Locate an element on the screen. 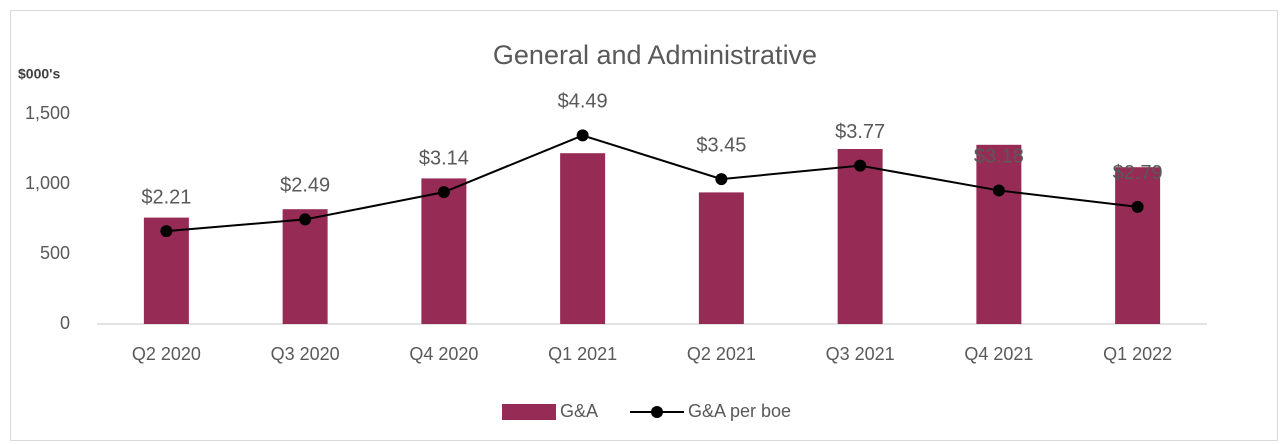 Image resolution: width=1288 pixels, height=445 pixels. data-label: $2.21 is located at coordinates (166, 197).